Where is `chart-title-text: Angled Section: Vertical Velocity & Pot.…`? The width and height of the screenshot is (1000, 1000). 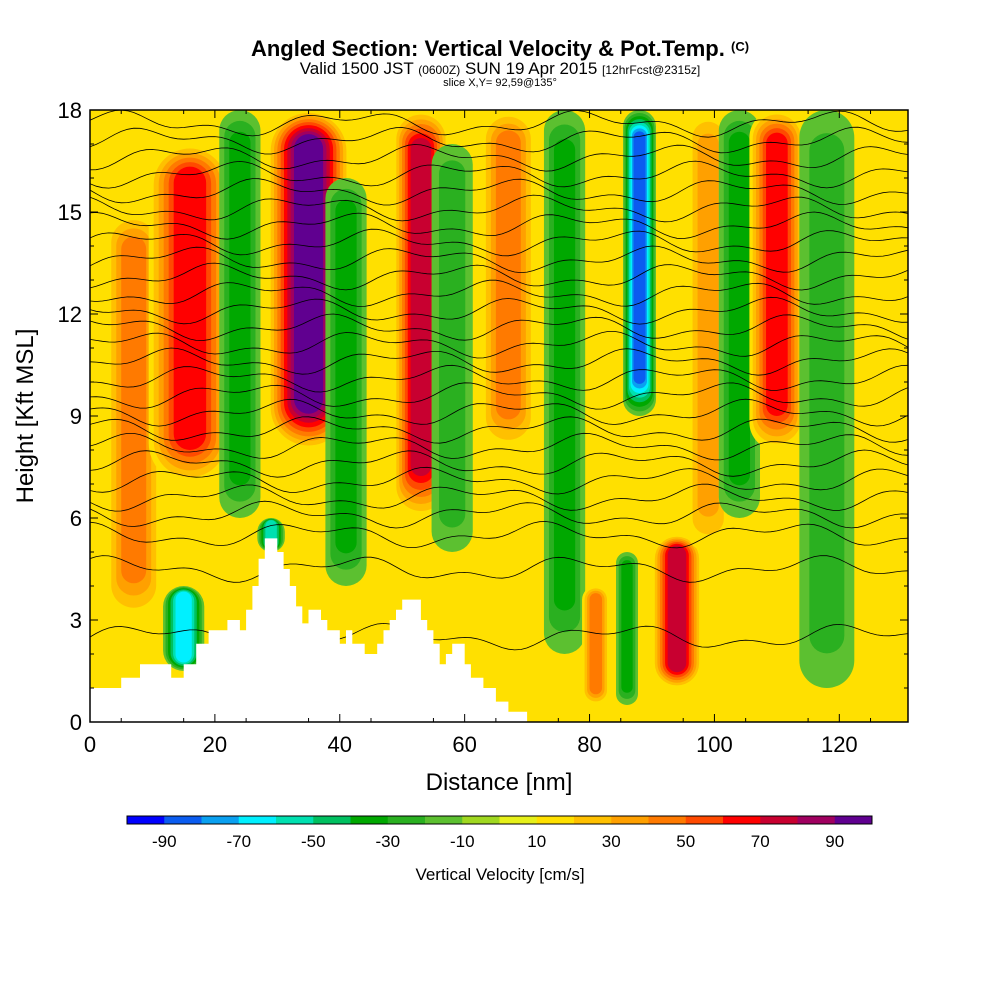 chart-title-text: Angled Section: Vertical Velocity & Pot.… is located at coordinates (487, 48).